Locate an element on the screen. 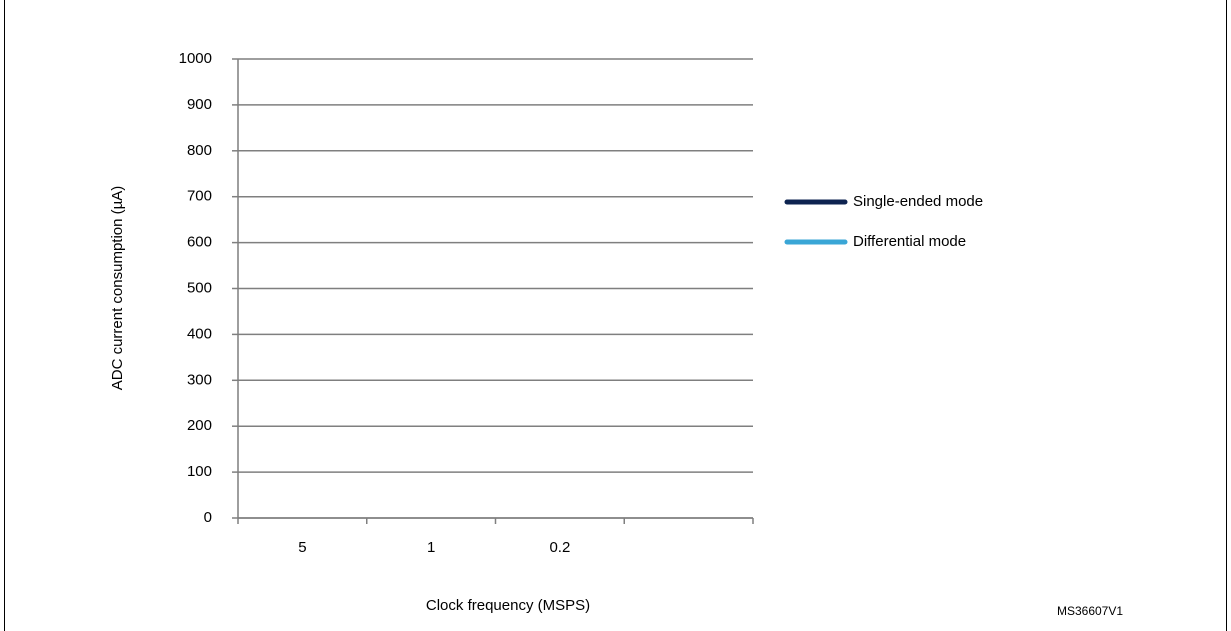 This screenshot has width=1231, height=631. y-tick-label: 700 is located at coordinates (199, 196).